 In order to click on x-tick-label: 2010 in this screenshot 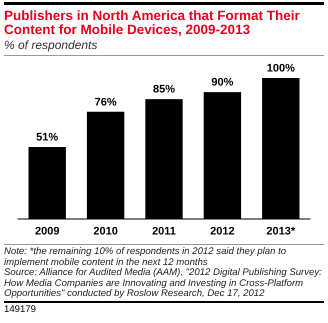, I will do `click(105, 231)`.